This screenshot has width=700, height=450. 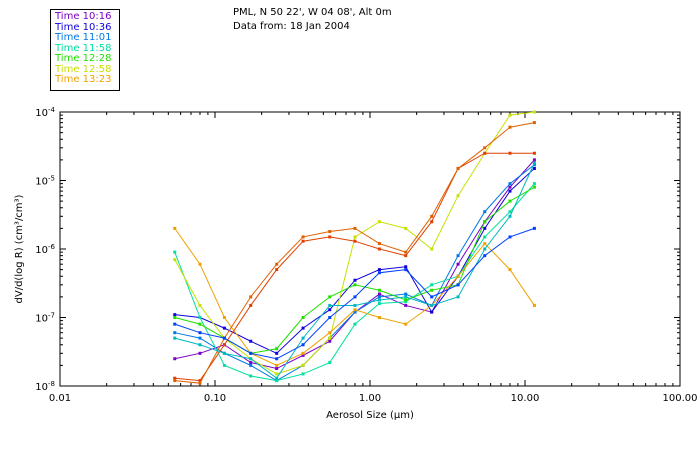 I want to click on legend-entry: Time 11:01, so click(x=83, y=37).